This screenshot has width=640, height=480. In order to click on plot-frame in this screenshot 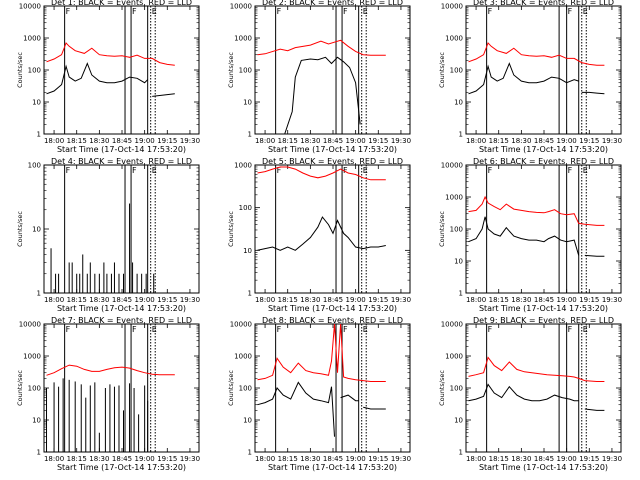, I will do `click(332, 229)`.